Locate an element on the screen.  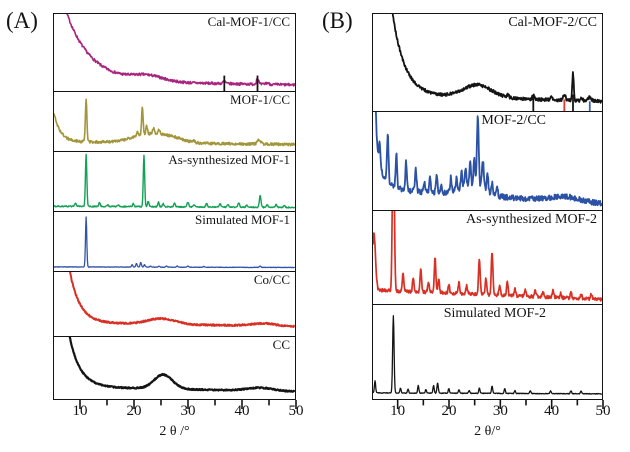
trace-label-cc: CC is located at coordinates (281, 344).